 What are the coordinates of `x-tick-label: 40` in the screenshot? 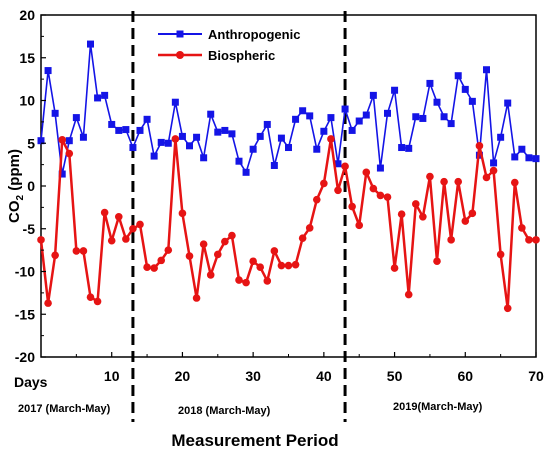 It's located at (324, 376).